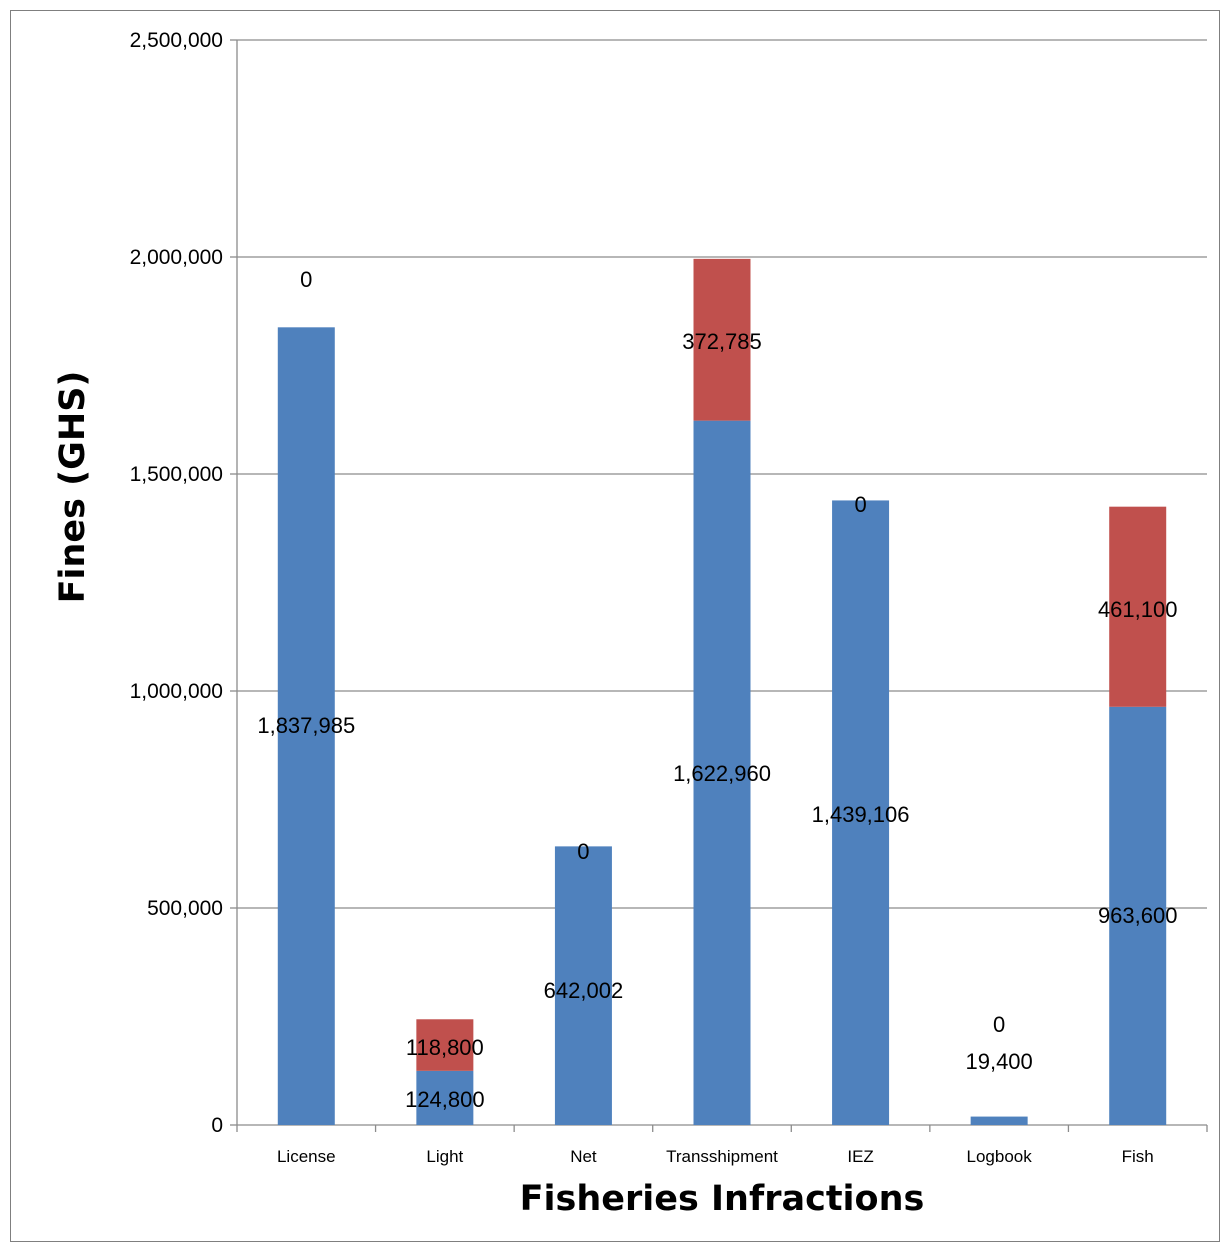 This screenshot has width=1231, height=1255. I want to click on data-label-series-2: 372,785, so click(722, 341).